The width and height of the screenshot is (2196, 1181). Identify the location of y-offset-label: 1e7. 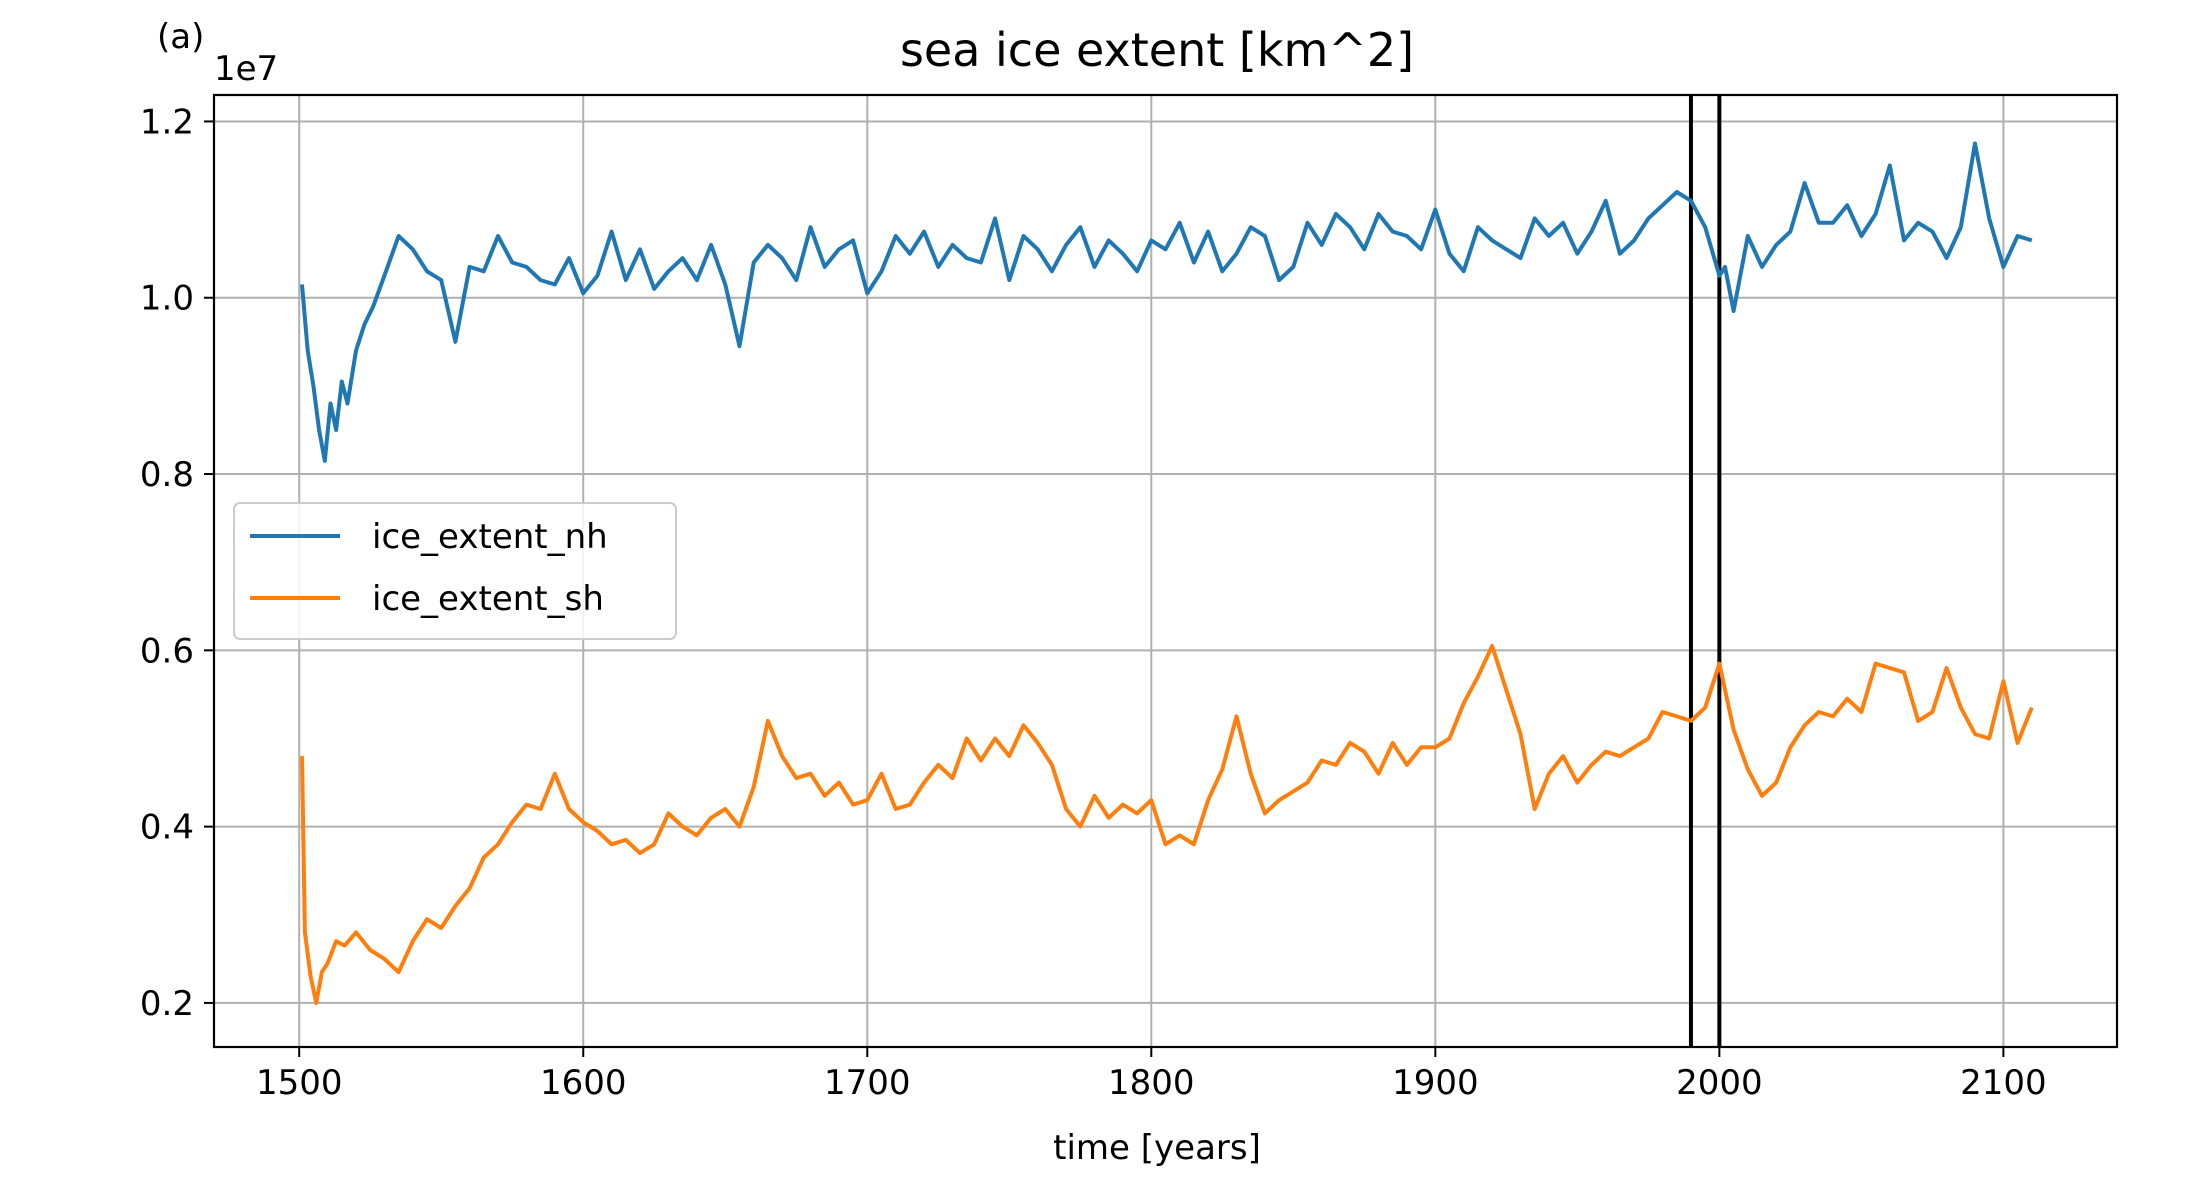
(246, 69).